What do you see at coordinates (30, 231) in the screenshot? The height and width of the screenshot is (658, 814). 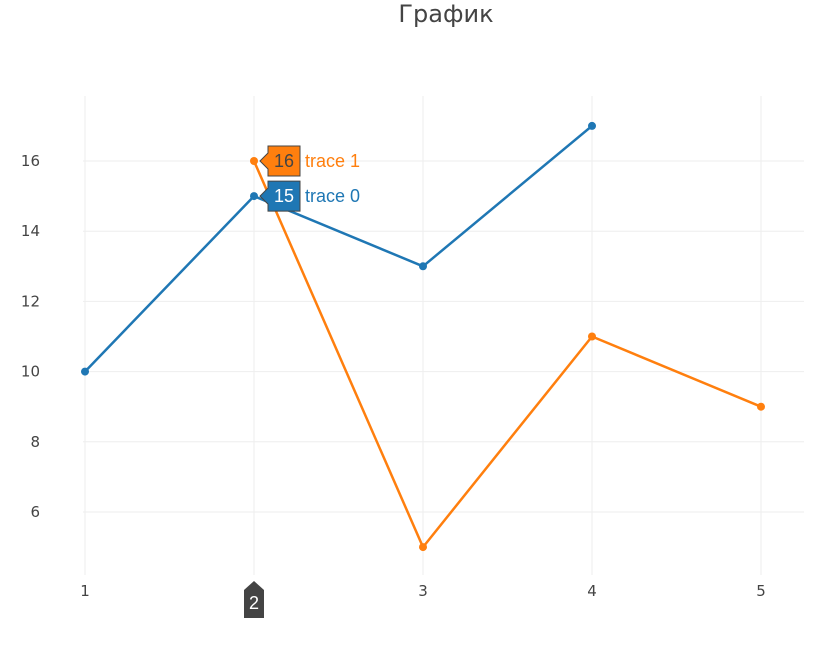 I see `y-tick-label: 14` at bounding box center [30, 231].